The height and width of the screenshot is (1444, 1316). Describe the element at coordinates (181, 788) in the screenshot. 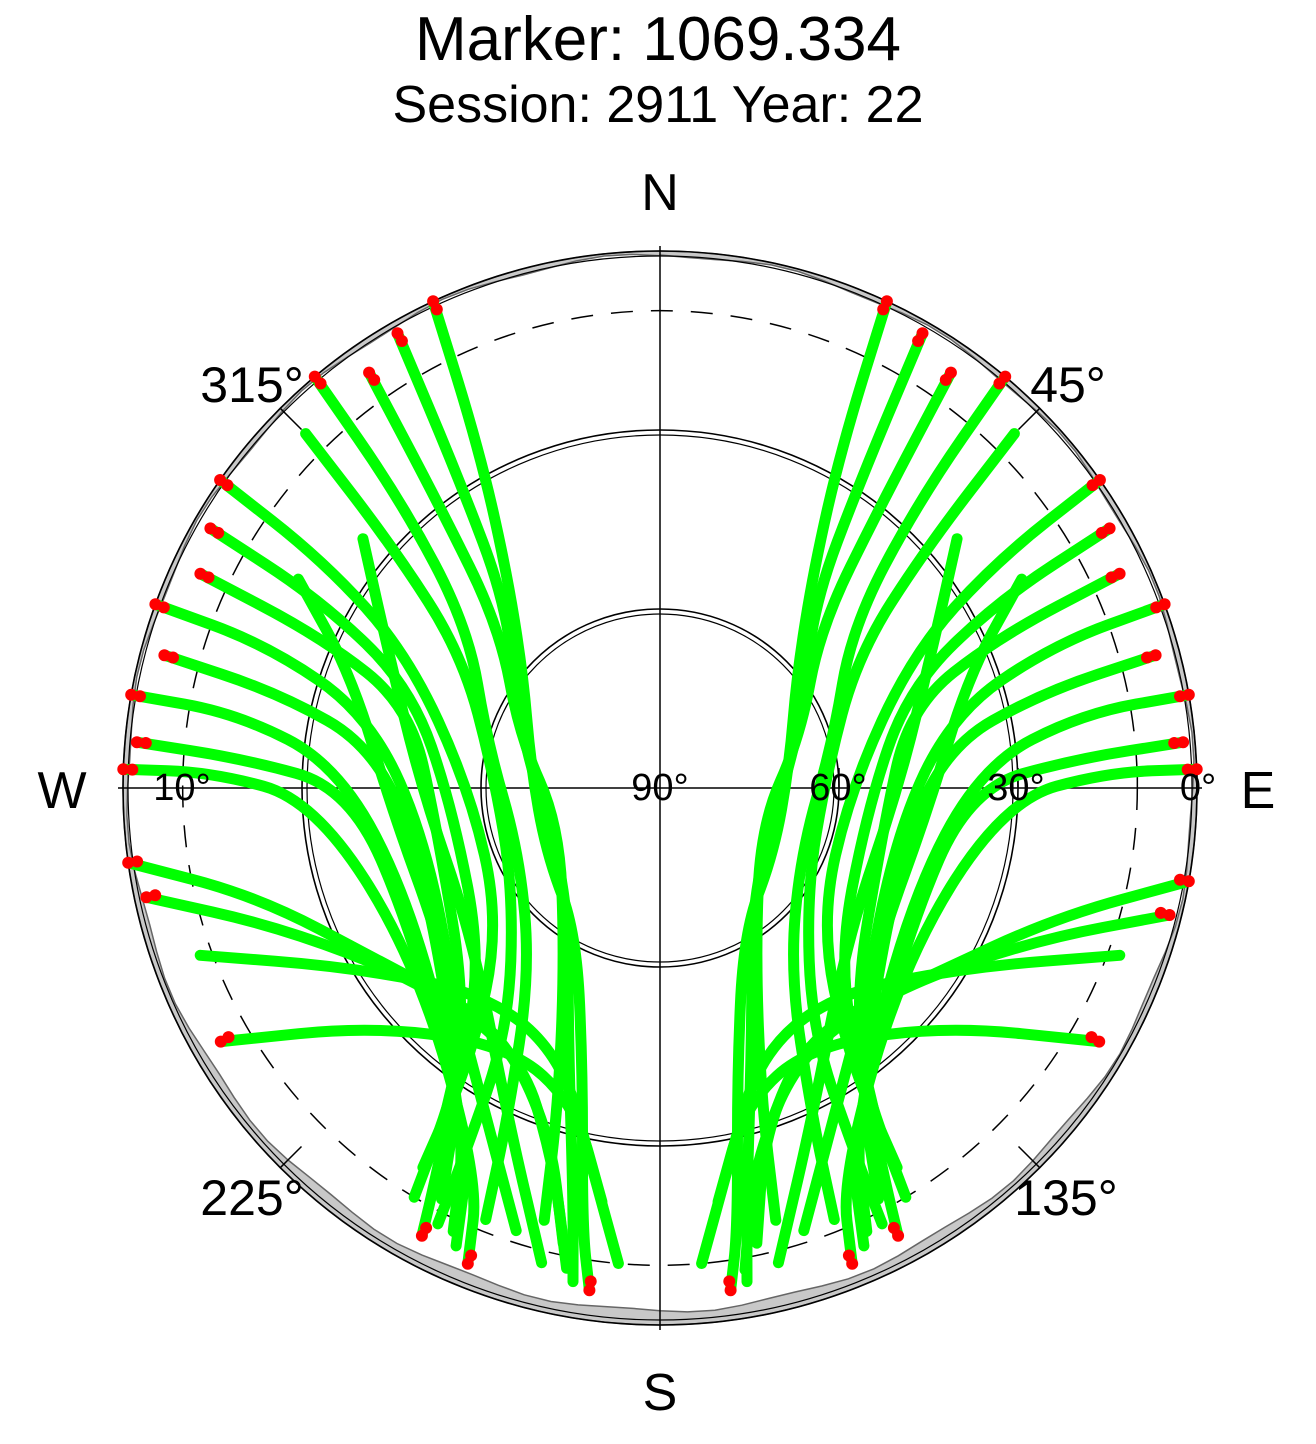

I see `elevation-label-10: 10°` at that location.